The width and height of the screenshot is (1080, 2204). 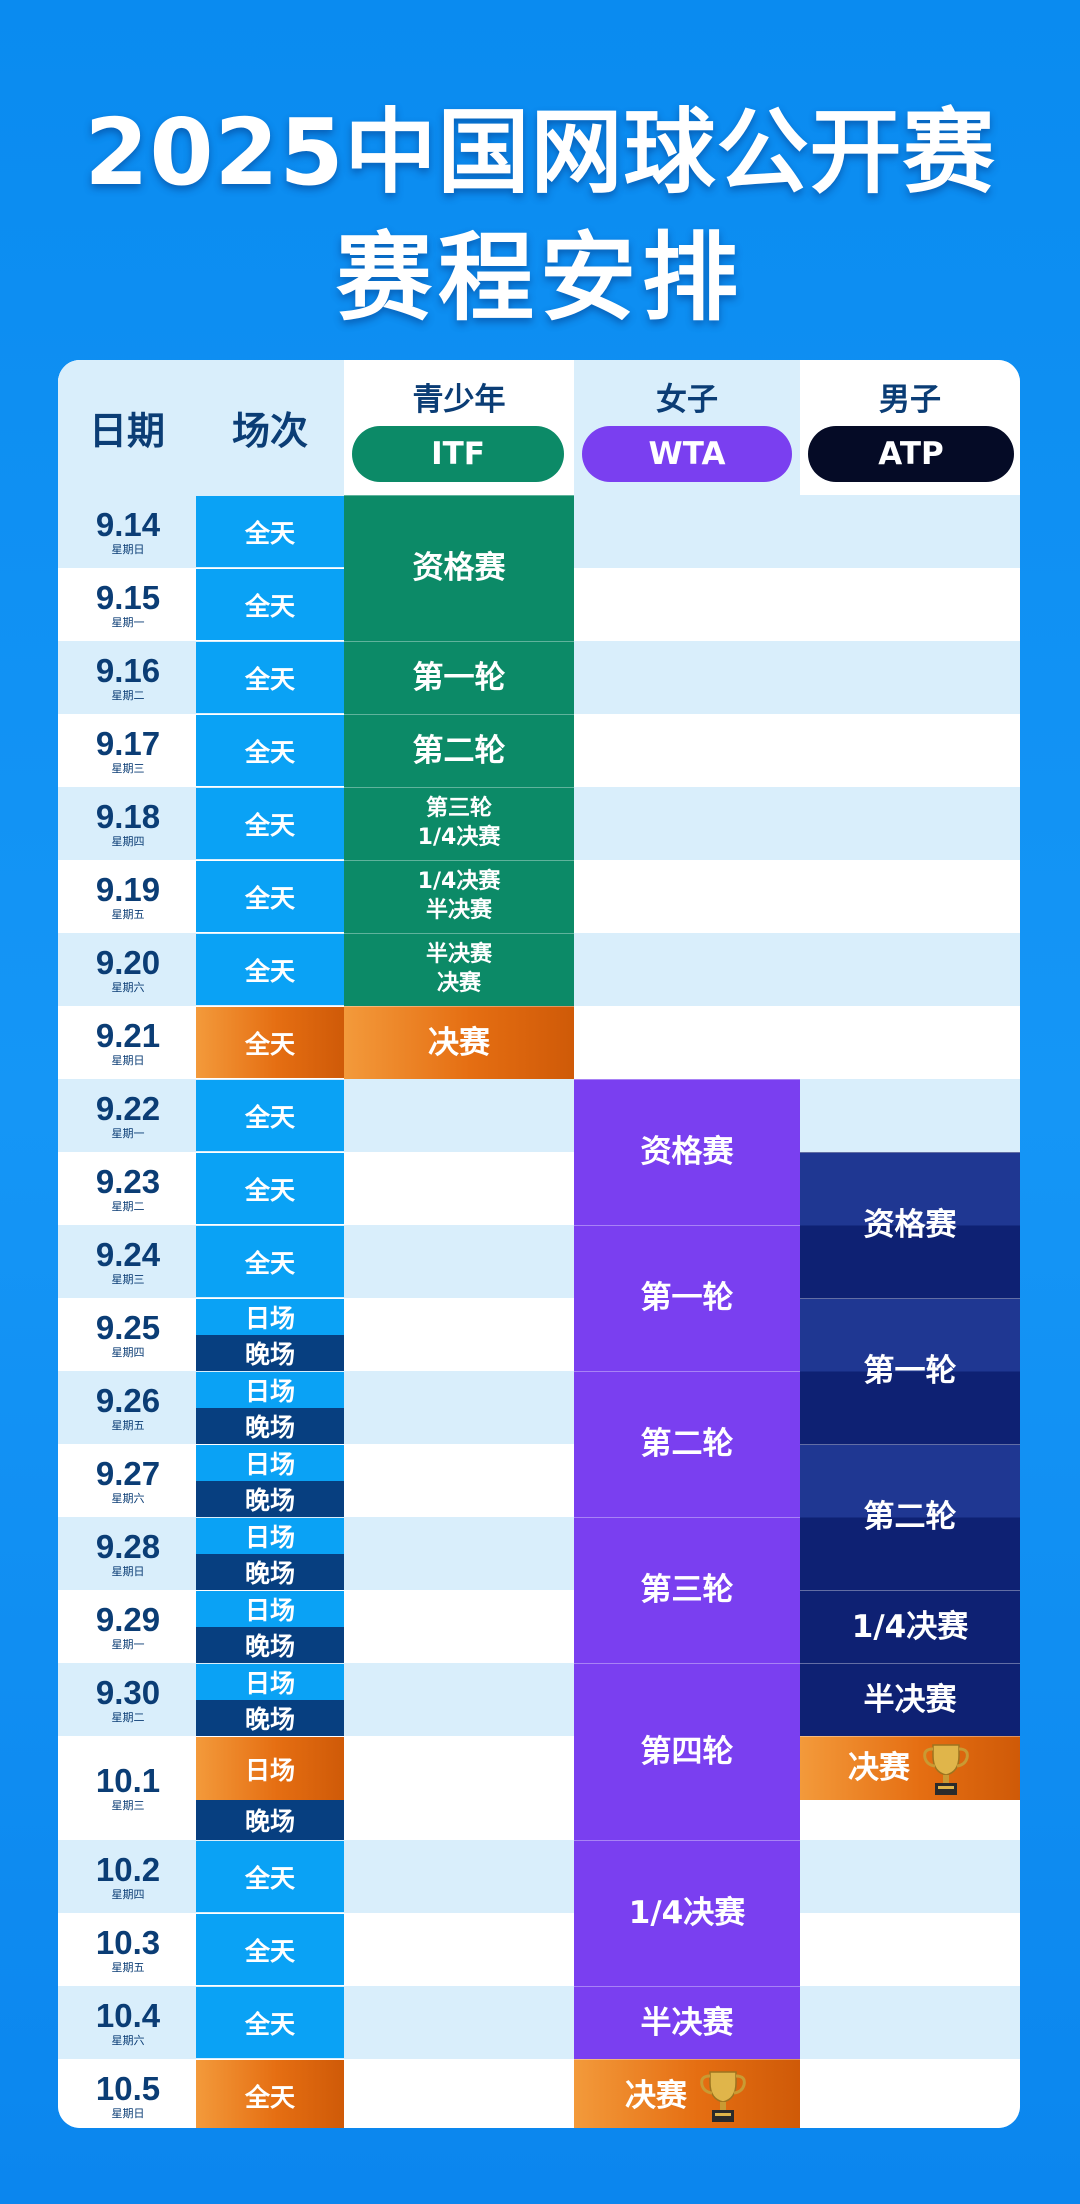 I want to click on date-label: 9.29, so click(x=128, y=1619).